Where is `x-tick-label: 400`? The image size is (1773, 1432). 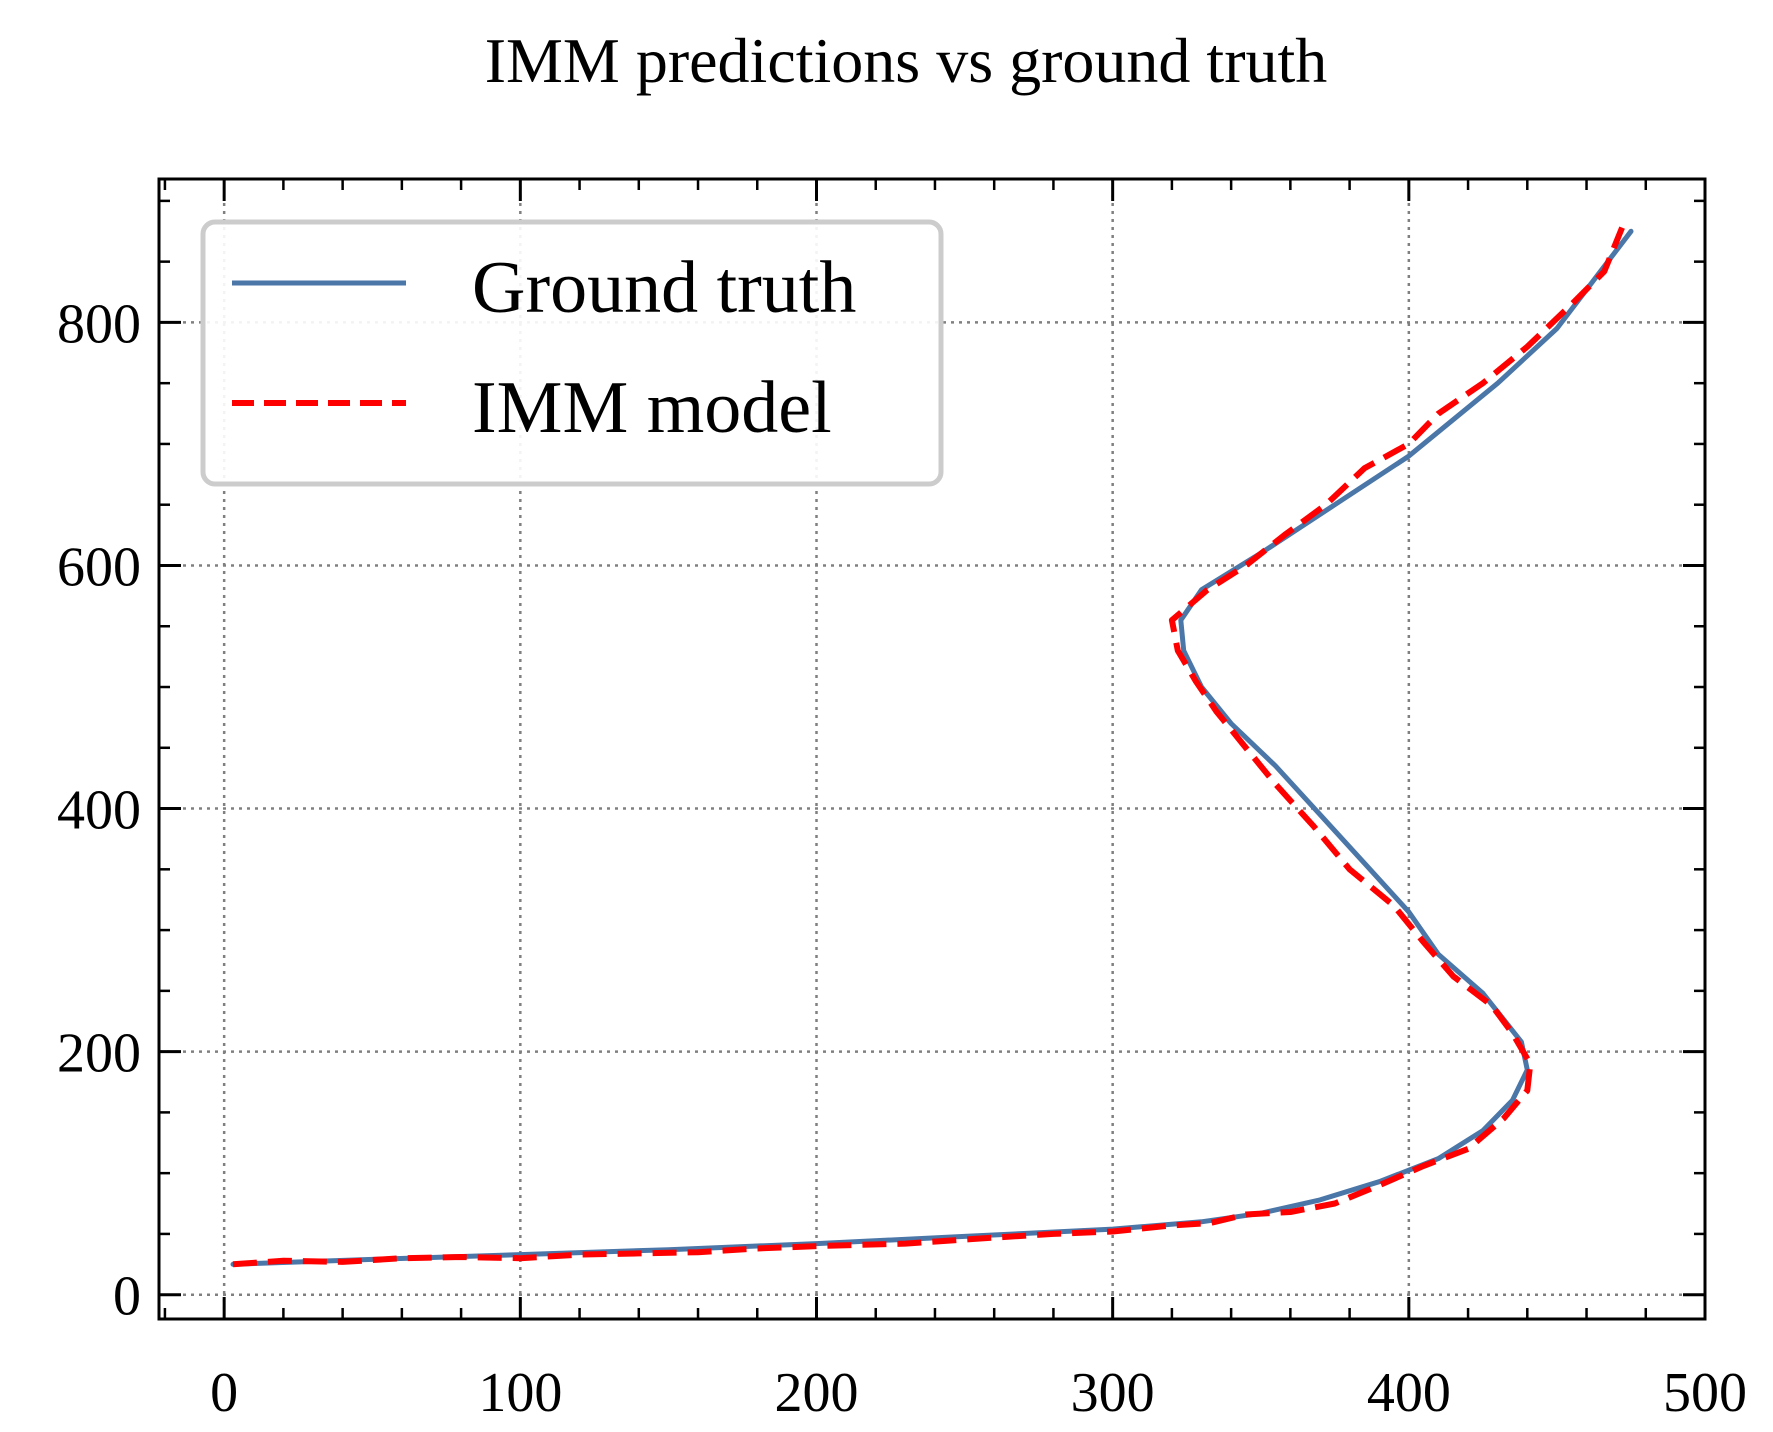
x-tick-label: 400 is located at coordinates (1409, 1393).